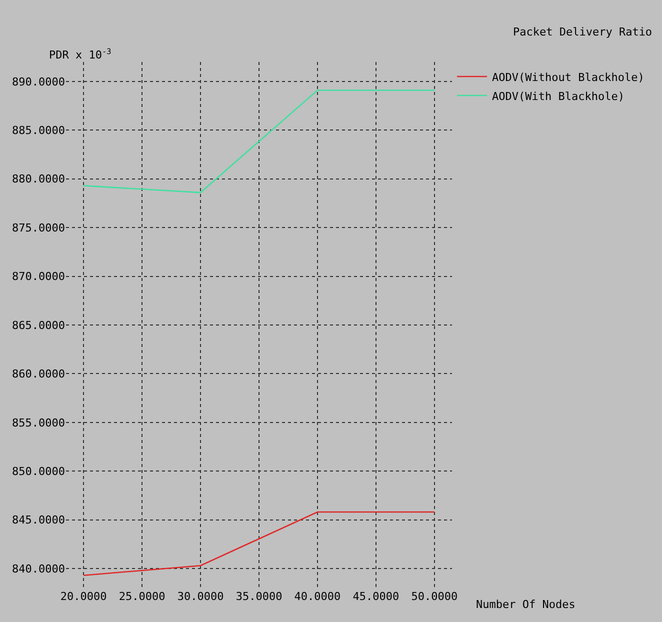 The height and width of the screenshot is (622, 662). I want to click on y-tick-label: 865.0000, so click(38, 325).